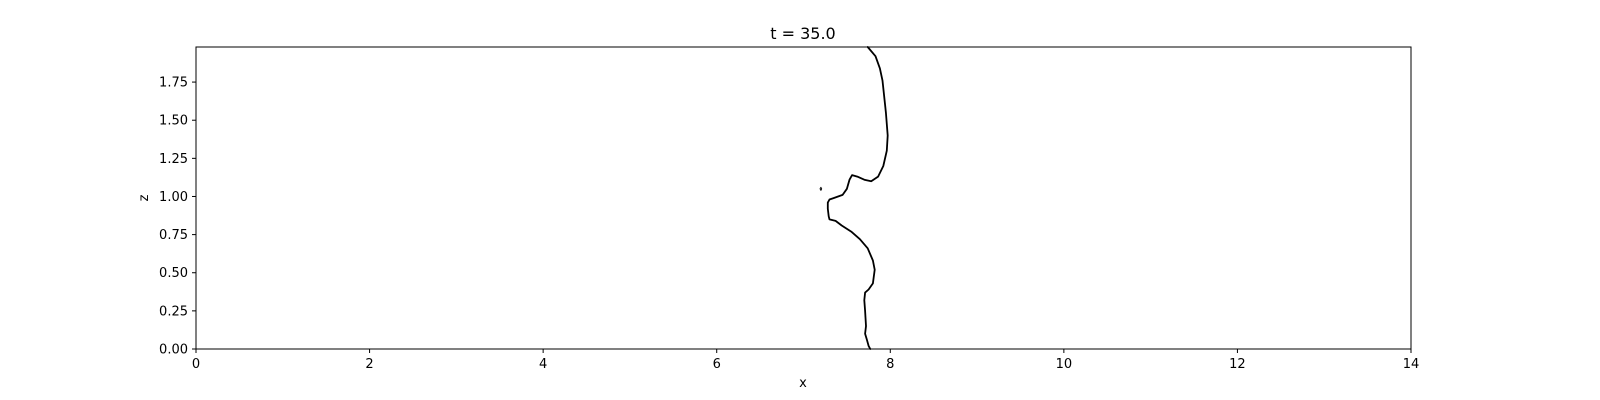 Image resolution: width=1600 pixels, height=400 pixels. I want to click on x-tick-label: 2, so click(369, 364).